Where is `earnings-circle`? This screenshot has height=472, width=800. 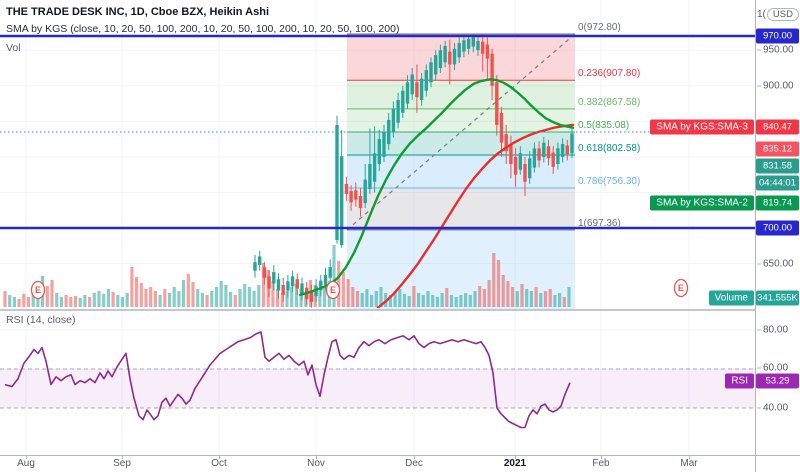 earnings-circle is located at coordinates (681, 288).